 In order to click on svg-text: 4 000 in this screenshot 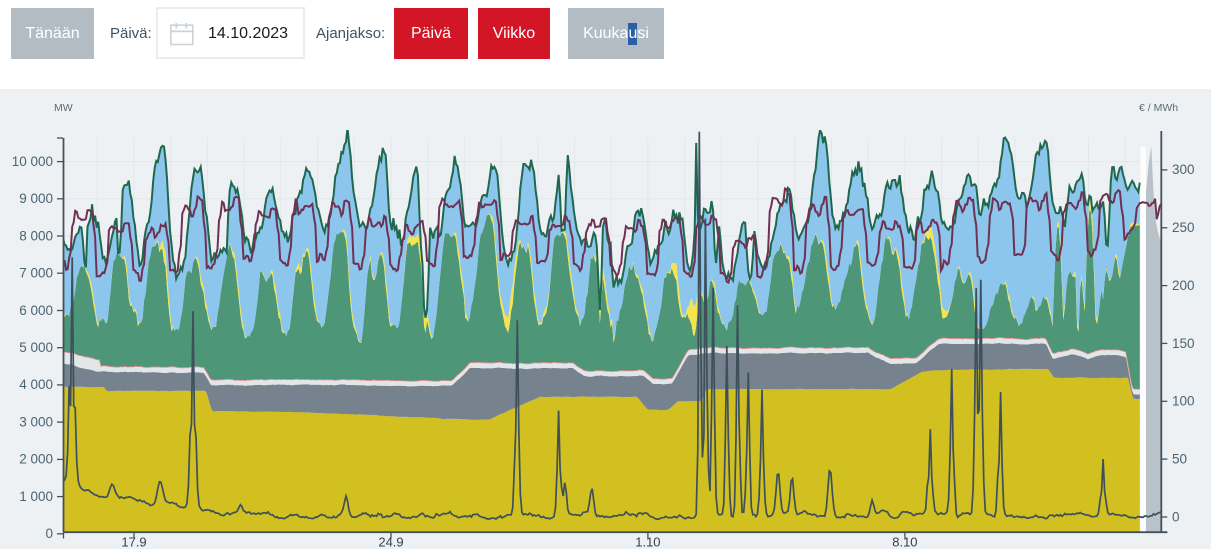, I will do `click(36, 384)`.